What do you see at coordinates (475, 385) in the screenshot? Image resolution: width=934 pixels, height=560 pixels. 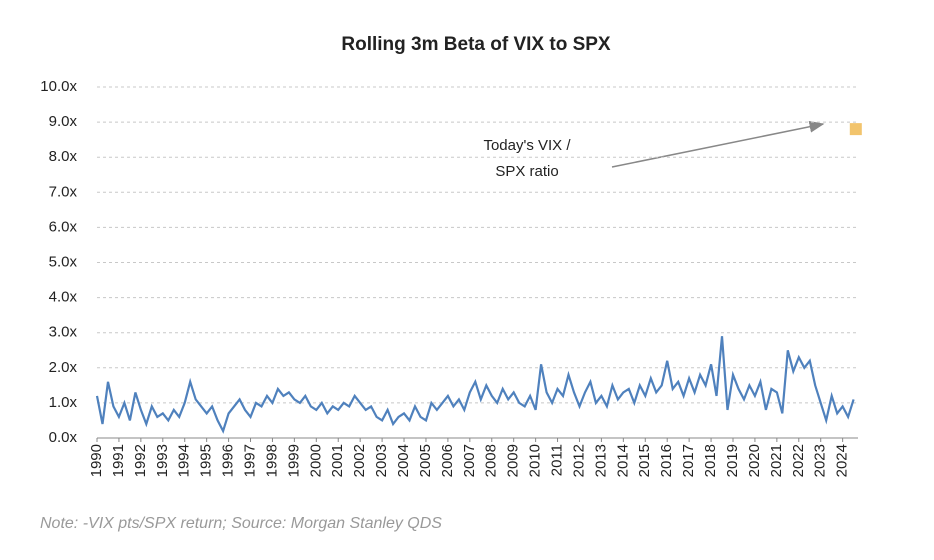 I see `line` at bounding box center [475, 385].